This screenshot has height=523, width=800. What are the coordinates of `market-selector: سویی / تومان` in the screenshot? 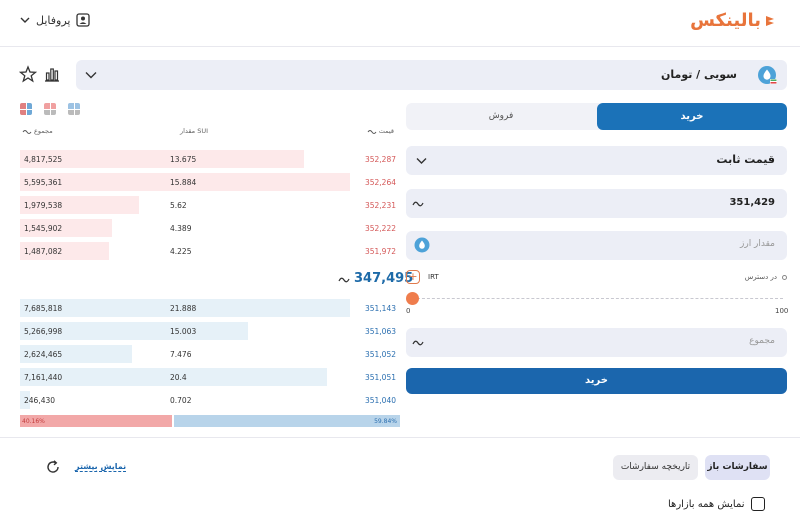 It's located at (431, 75).